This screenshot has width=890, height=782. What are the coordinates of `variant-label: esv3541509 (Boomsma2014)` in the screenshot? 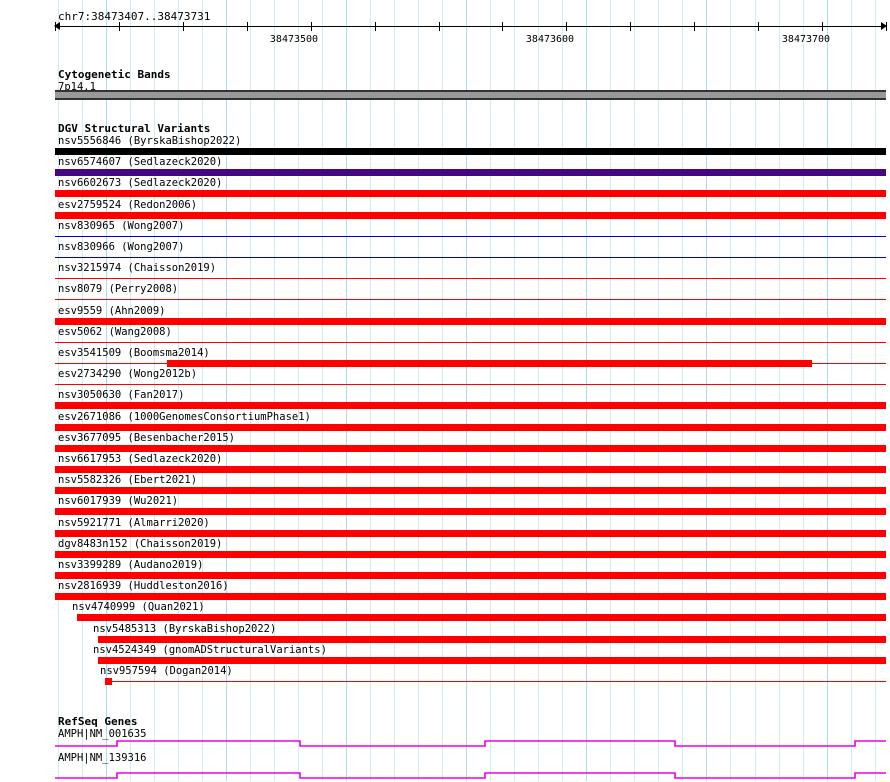 It's located at (134, 353).